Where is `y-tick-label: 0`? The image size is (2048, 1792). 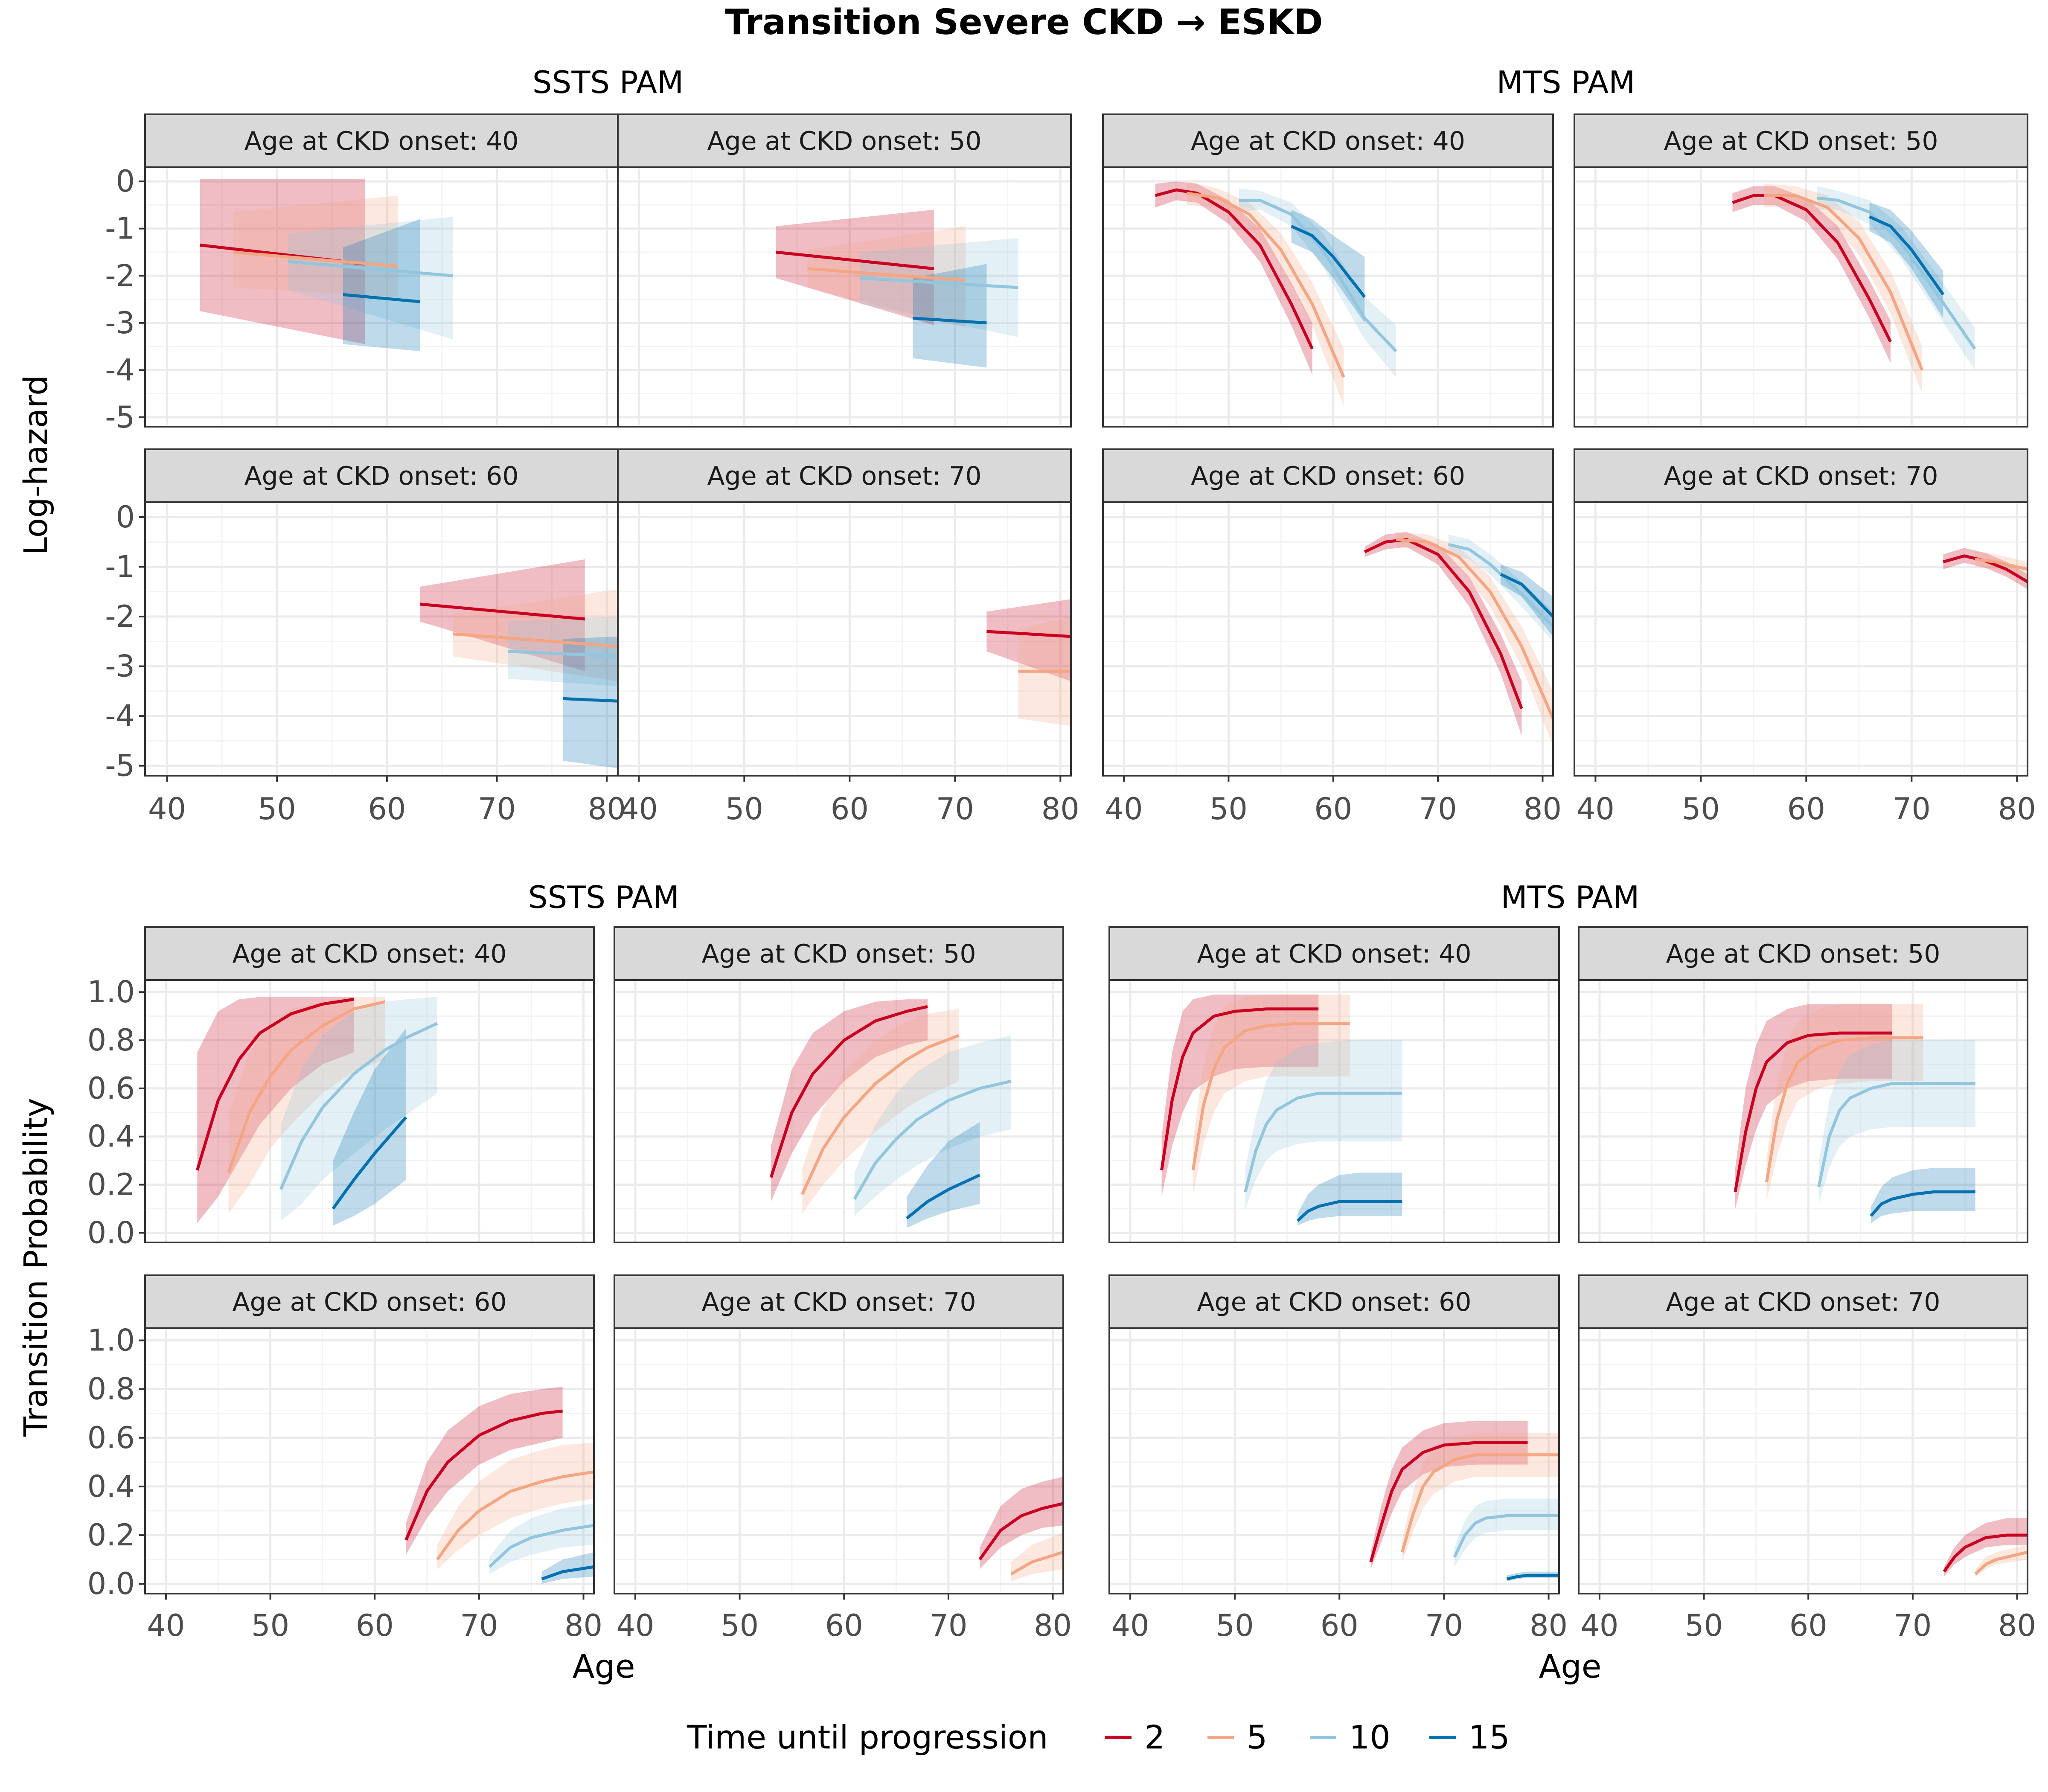 y-tick-label: 0 is located at coordinates (126, 517).